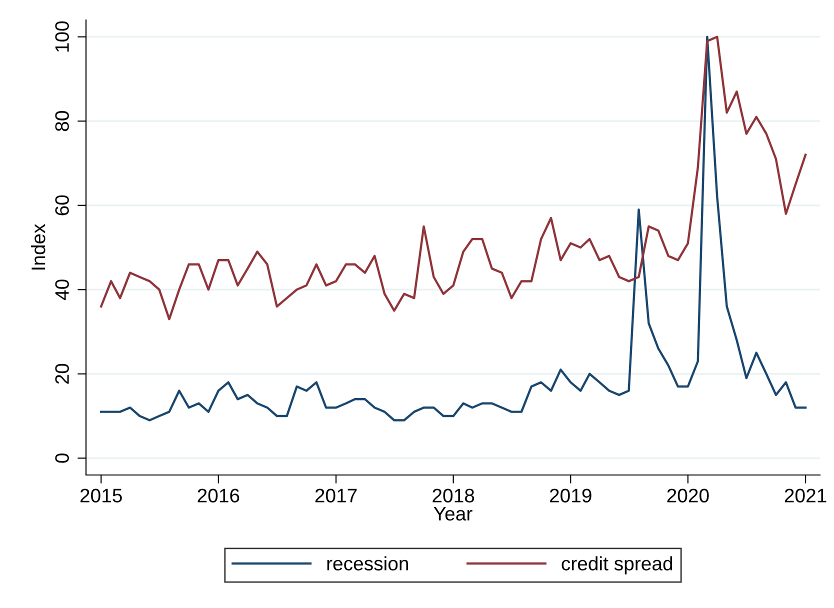 Image resolution: width=834 pixels, height=608 pixels. Describe the element at coordinates (101, 495) in the screenshot. I see `x-tick-label: 2015` at that location.